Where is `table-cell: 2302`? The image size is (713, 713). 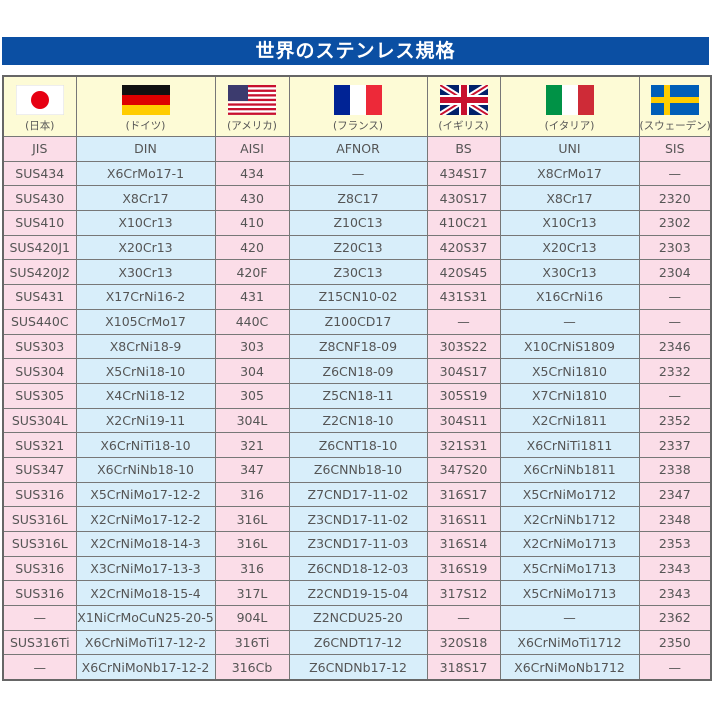
table-cell: 2302 is located at coordinates (675, 223).